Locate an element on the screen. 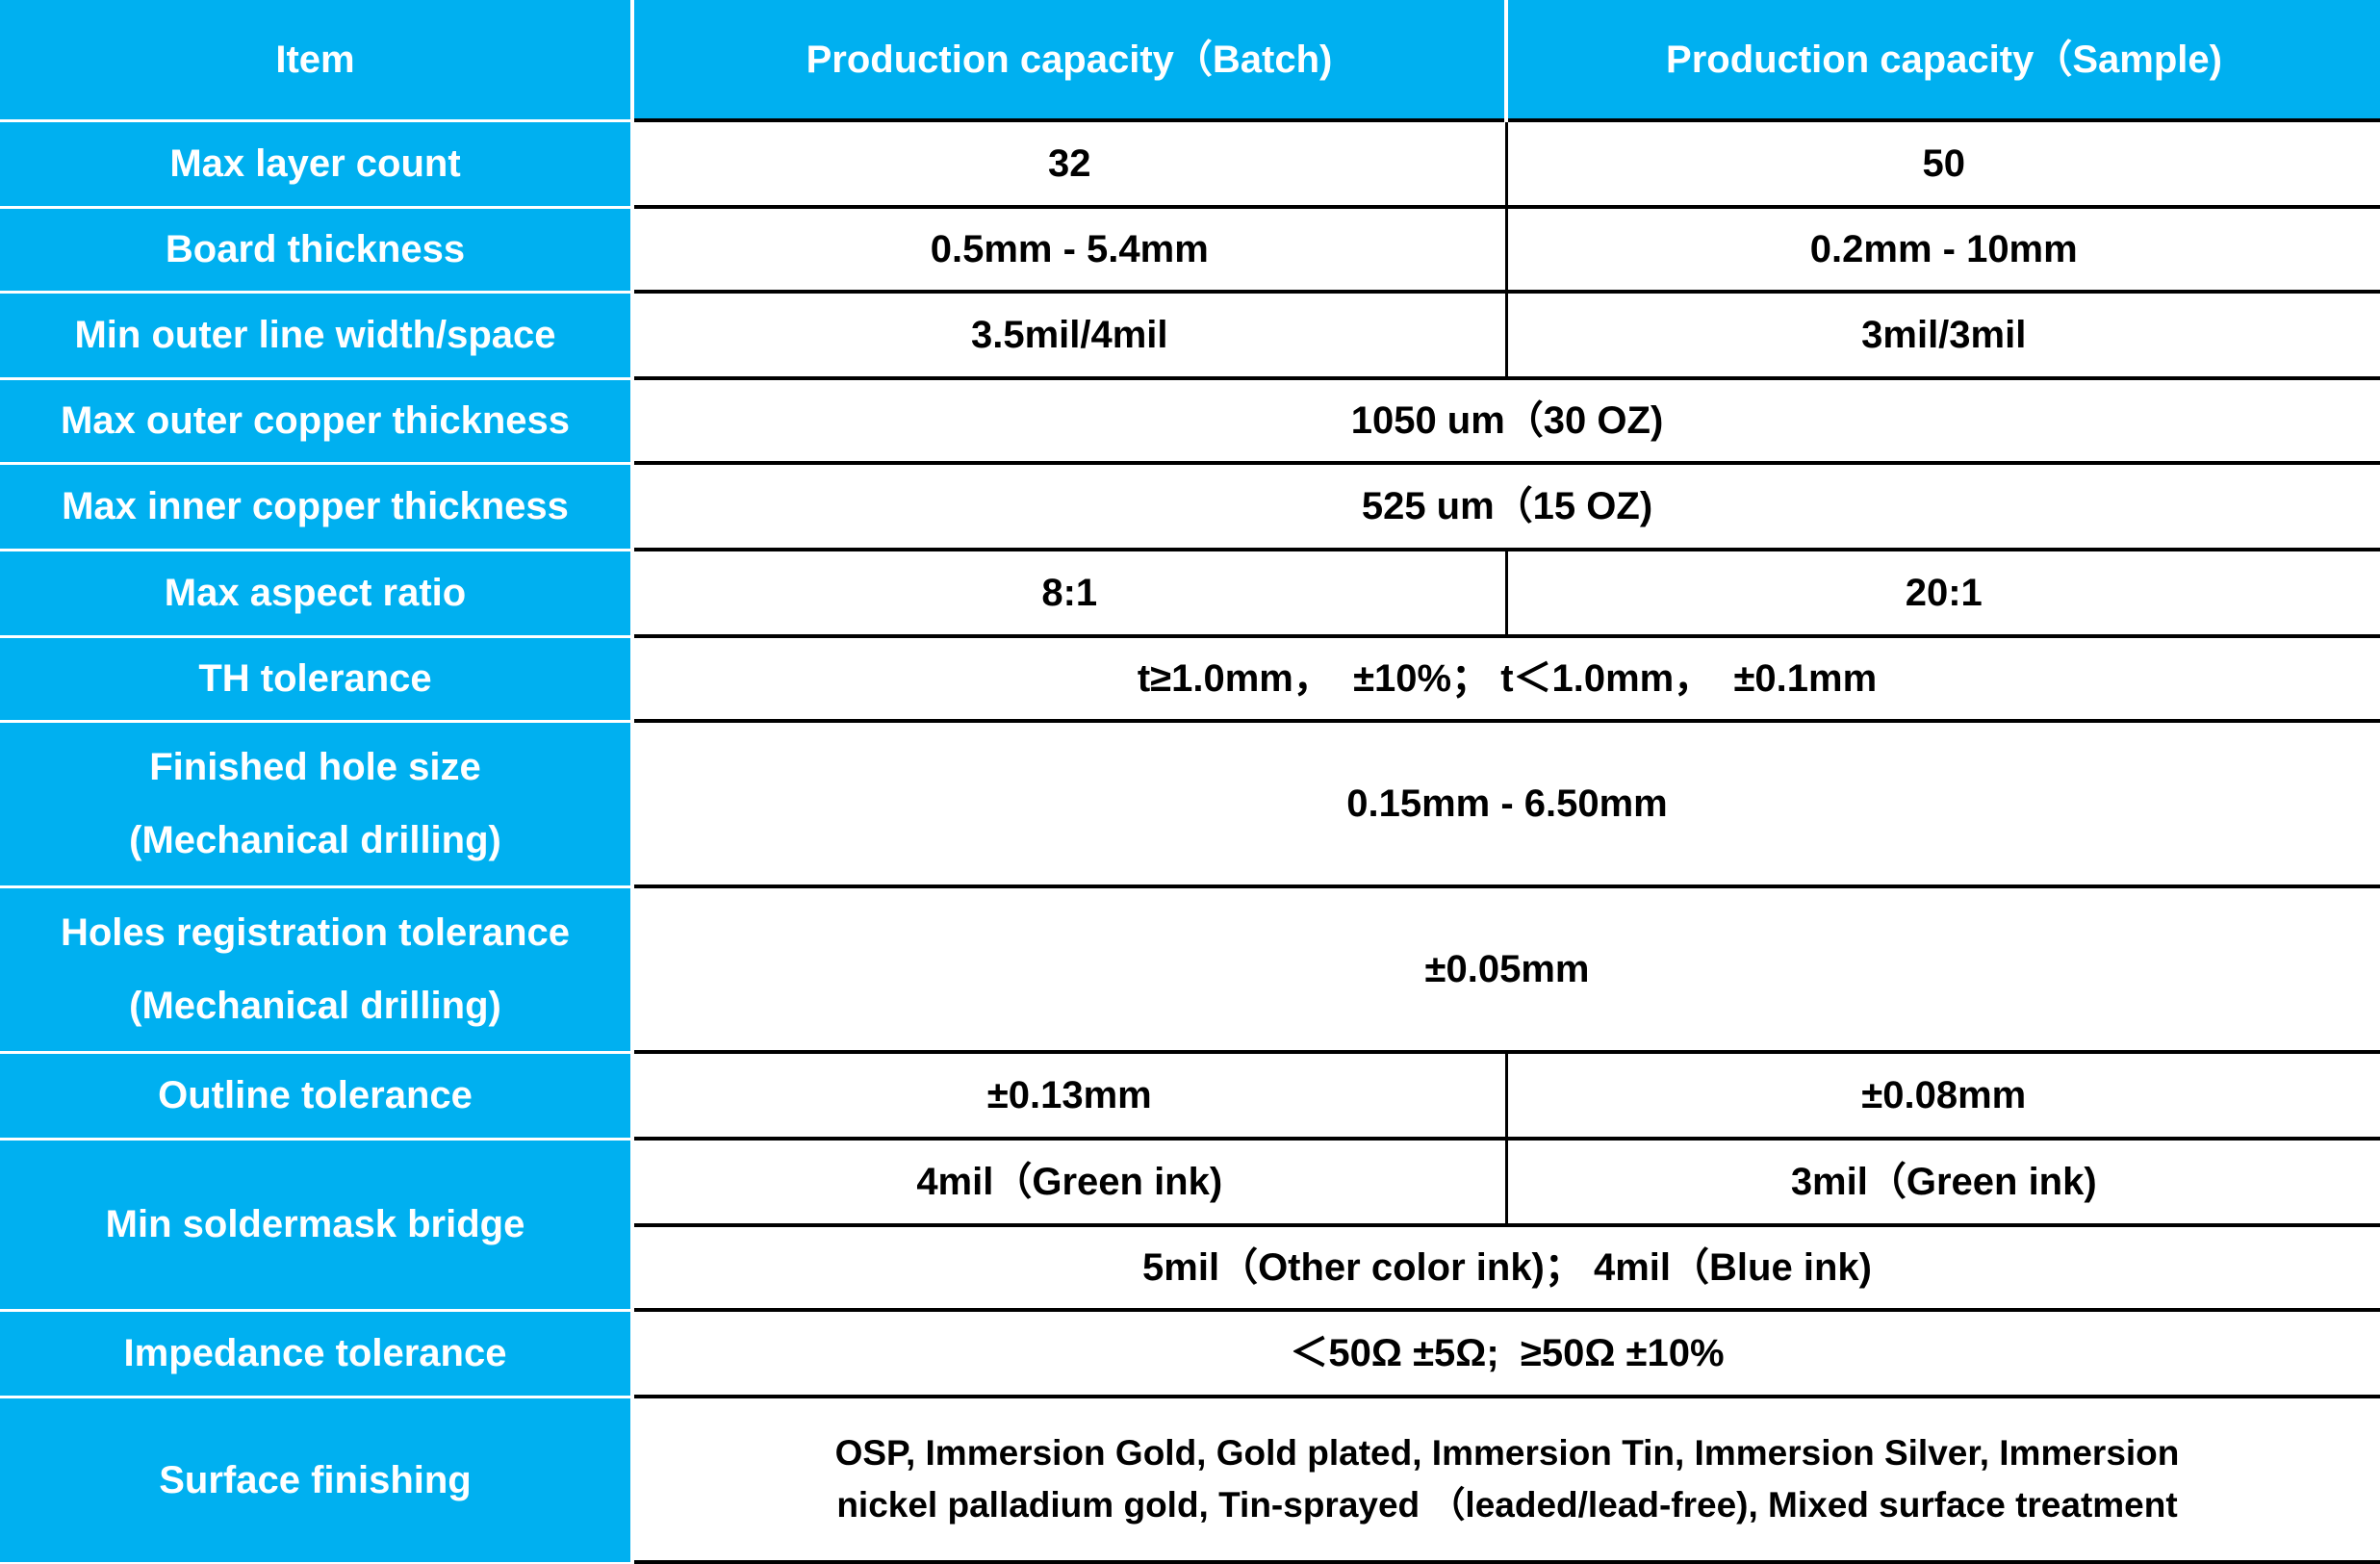 This screenshot has width=2380, height=1564. table-row: Max aspect ratio 8:1 20:1 is located at coordinates (1190, 592).